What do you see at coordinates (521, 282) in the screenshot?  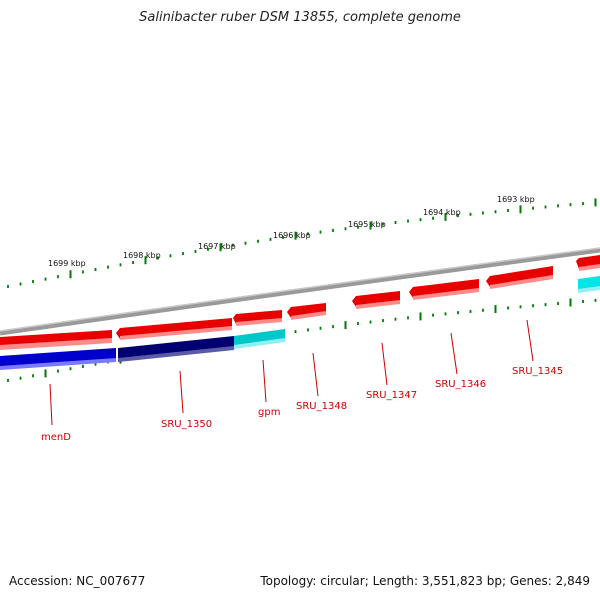 I see `gene-forward-sru1345-shadow` at bounding box center [521, 282].